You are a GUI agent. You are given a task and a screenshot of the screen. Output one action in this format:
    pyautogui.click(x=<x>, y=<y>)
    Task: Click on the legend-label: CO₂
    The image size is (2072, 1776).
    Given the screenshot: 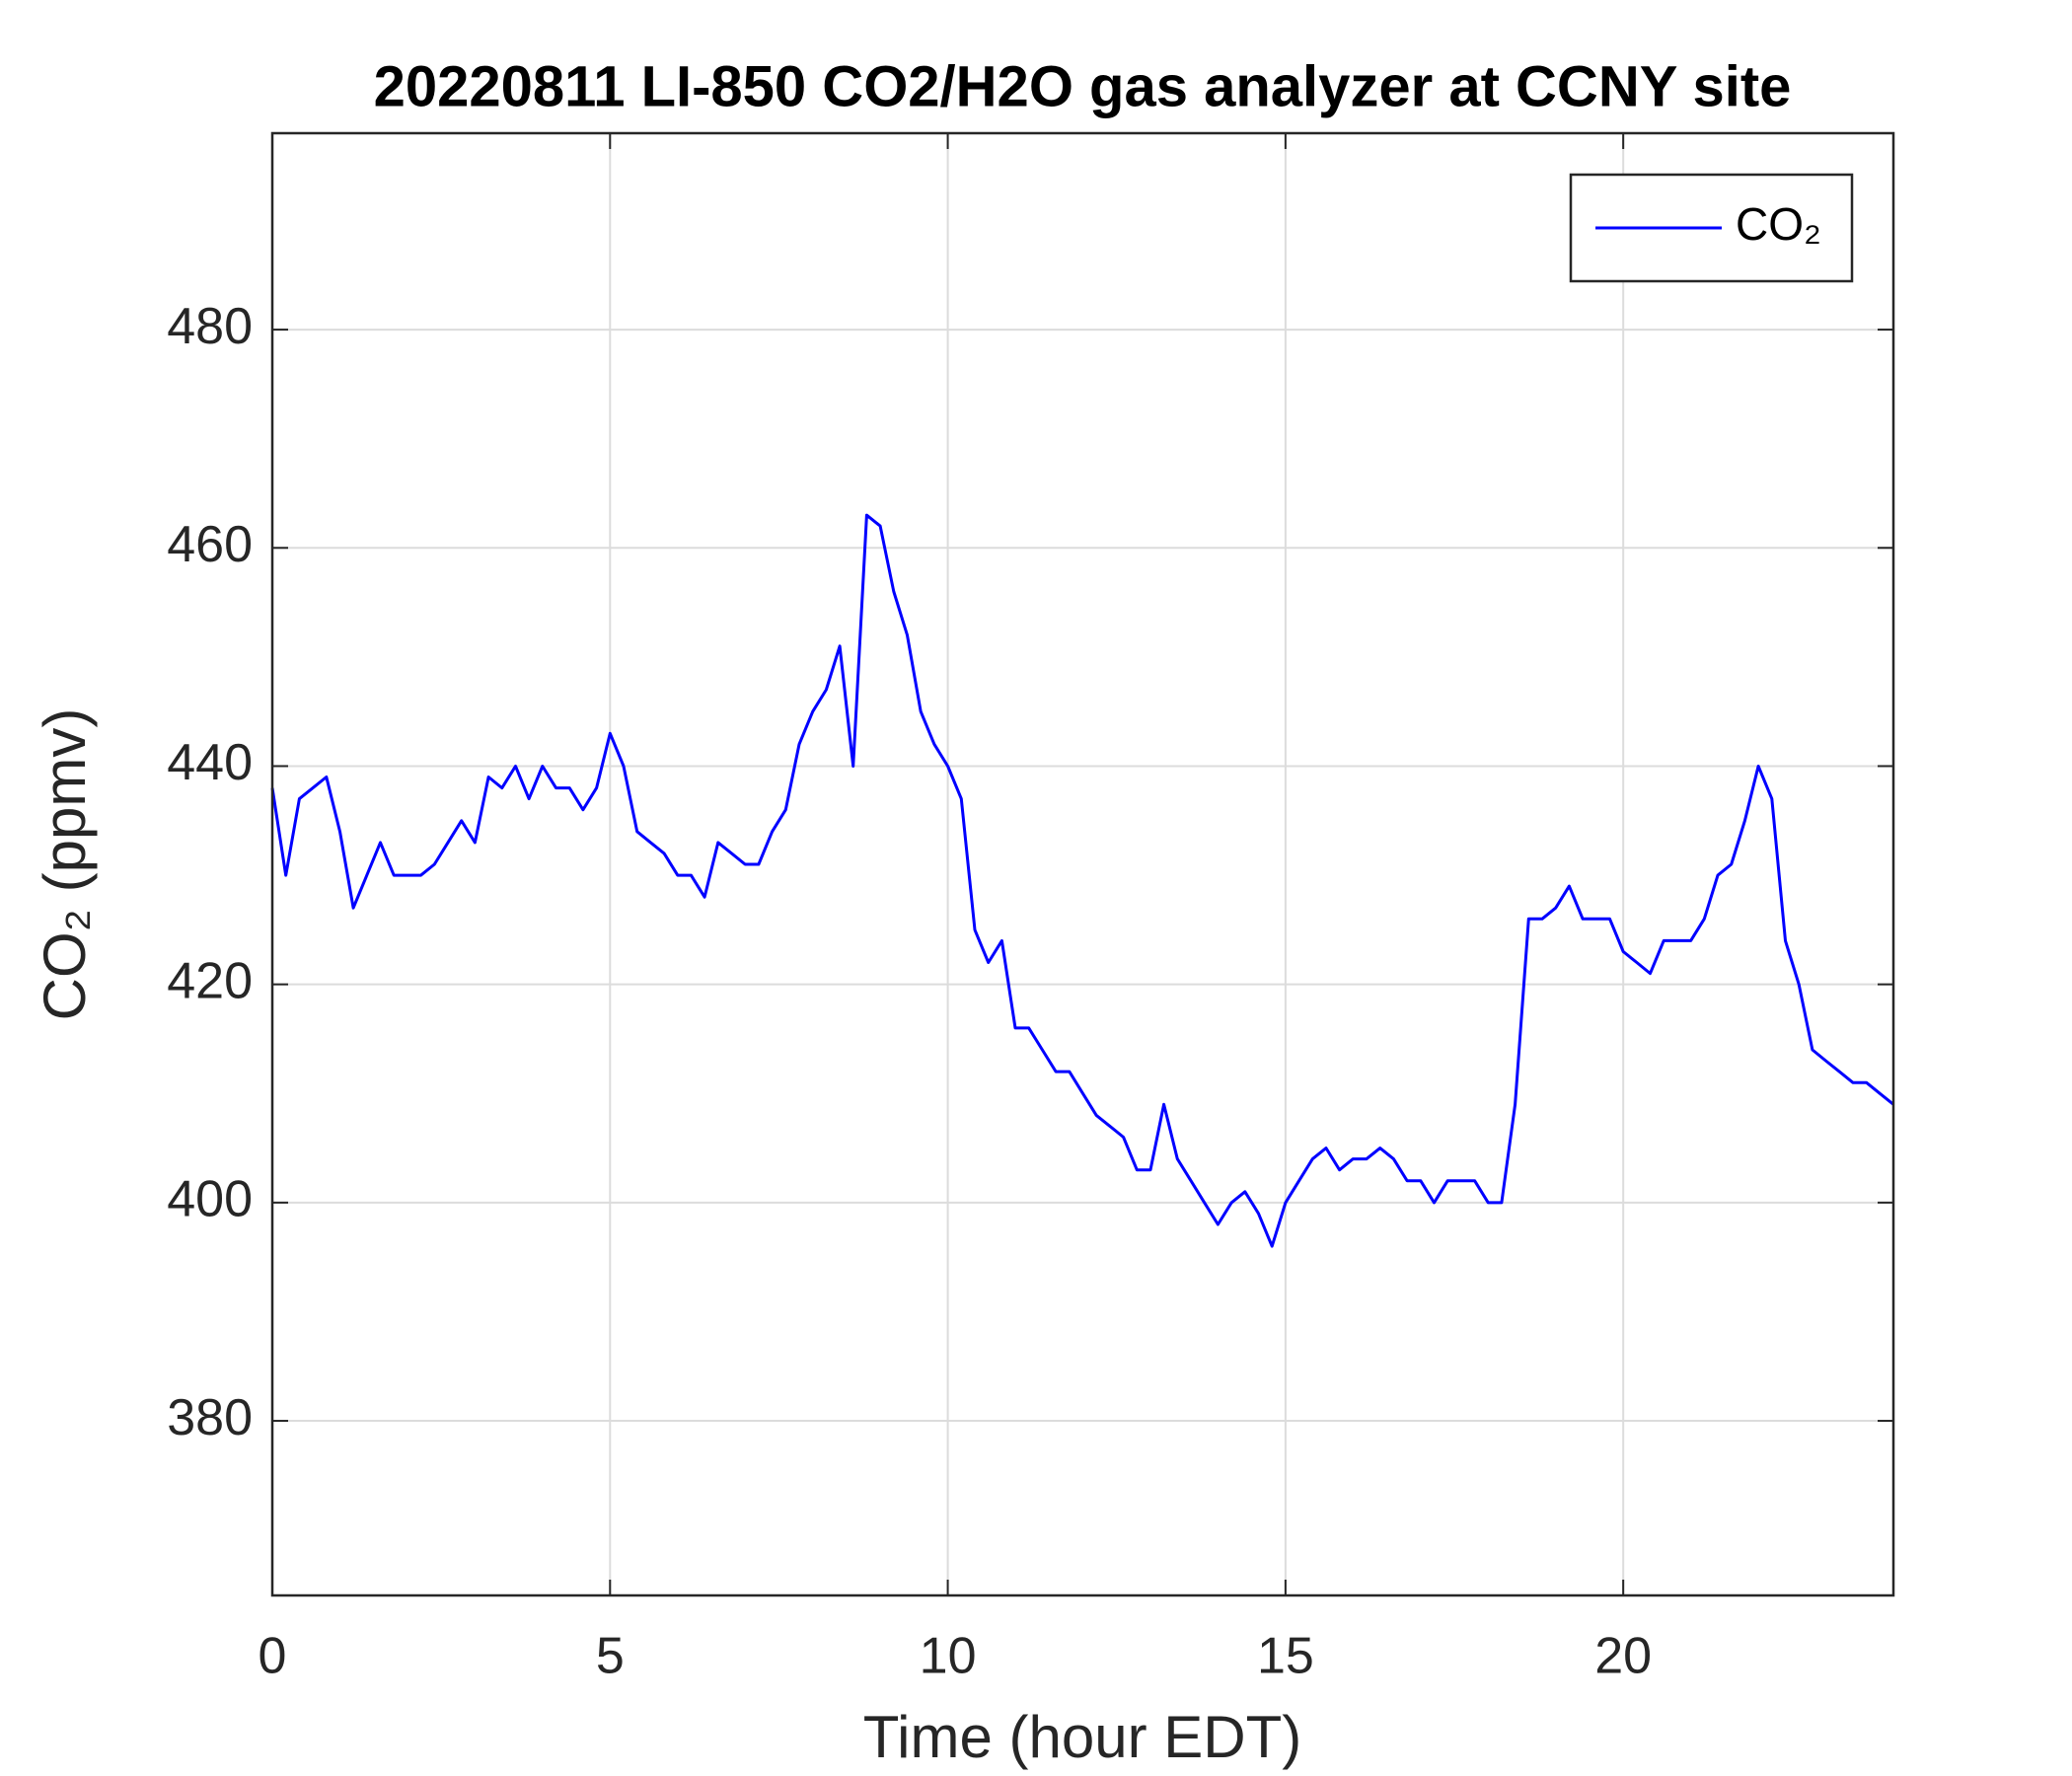 What is the action you would take?
    pyautogui.click(x=1779, y=224)
    